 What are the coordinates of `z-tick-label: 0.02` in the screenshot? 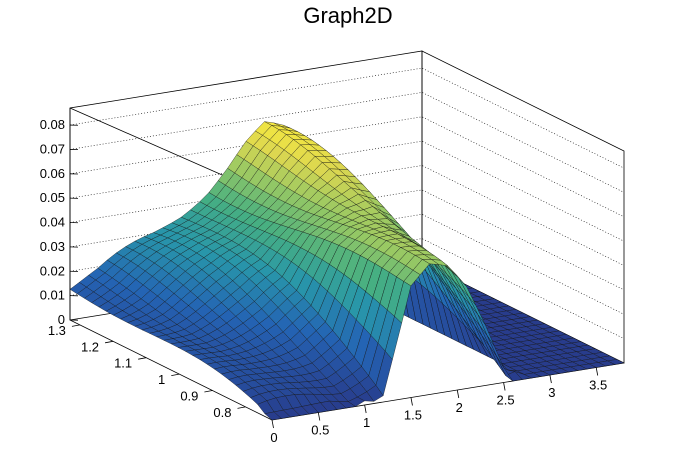 It's located at (52, 270).